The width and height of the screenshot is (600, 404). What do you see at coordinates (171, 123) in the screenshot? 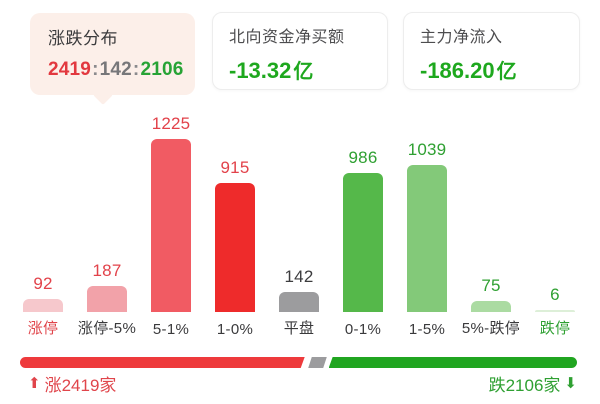
I see `bar-value-label: 1225` at bounding box center [171, 123].